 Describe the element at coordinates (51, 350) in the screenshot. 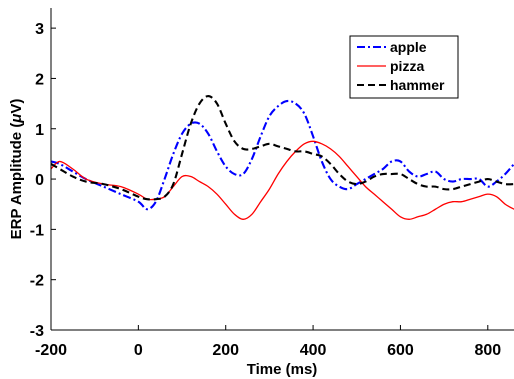

I see `x-tick-label: -200` at that location.